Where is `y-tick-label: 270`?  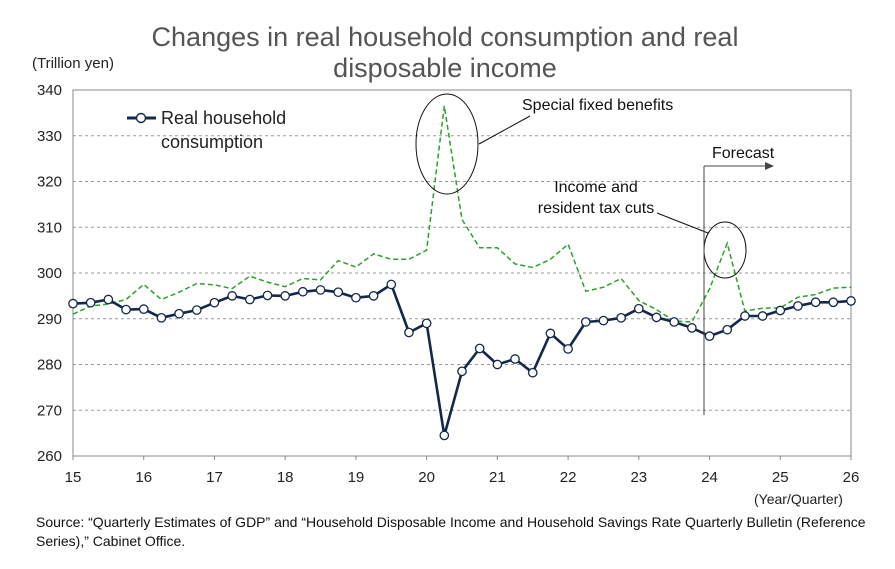 y-tick-label: 270 is located at coordinates (49, 410).